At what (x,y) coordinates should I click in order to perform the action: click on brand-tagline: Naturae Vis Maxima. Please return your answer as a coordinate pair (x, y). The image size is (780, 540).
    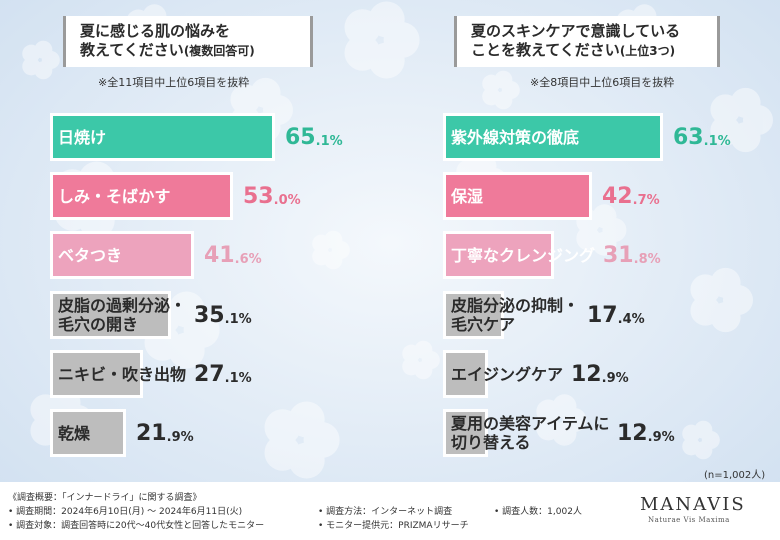
    Looking at the image, I should click on (689, 520).